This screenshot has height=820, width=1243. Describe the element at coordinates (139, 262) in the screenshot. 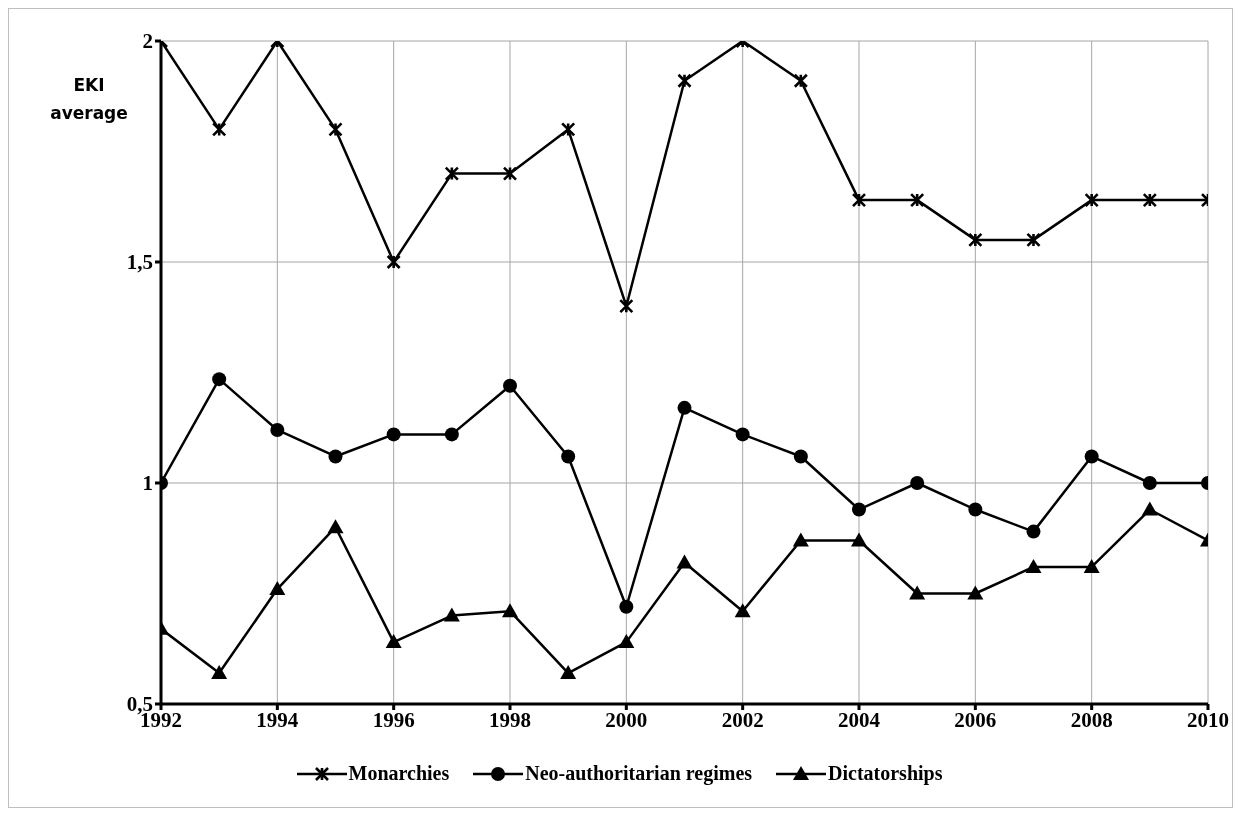

I see `y-tick-label: 1,5` at that location.